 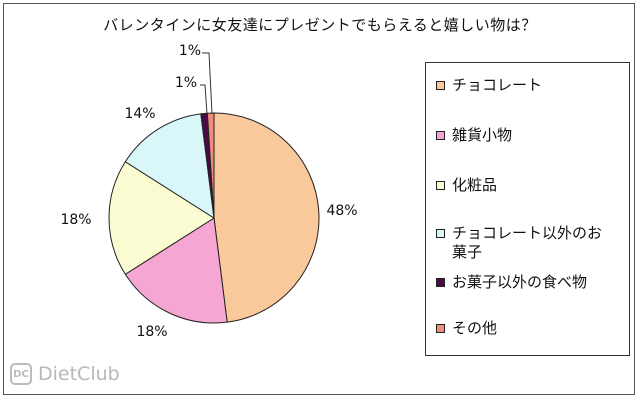 What do you see at coordinates (467, 252) in the screenshot?
I see `legend-label: 菓子` at bounding box center [467, 252].